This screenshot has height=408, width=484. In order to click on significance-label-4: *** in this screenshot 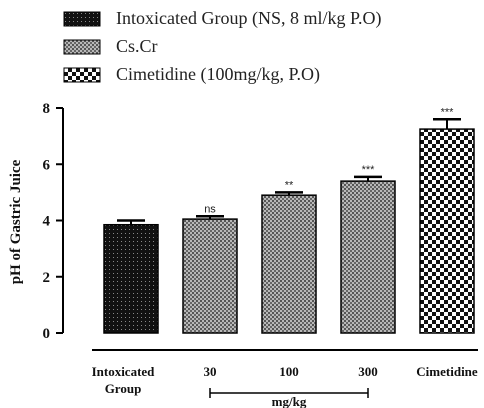, I will do `click(448, 112)`.